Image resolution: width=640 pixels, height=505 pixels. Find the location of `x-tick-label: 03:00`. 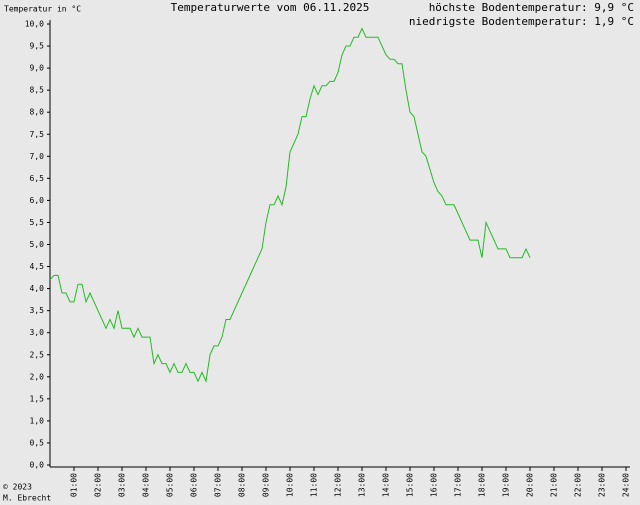

x-tick-label: 03:00 is located at coordinates (122, 485).